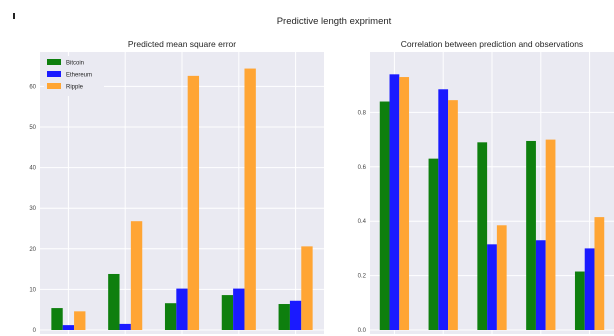 This screenshot has height=336, width=614. What do you see at coordinates (35, 331) in the screenshot?
I see `mse-ytick-label: 0` at bounding box center [35, 331].